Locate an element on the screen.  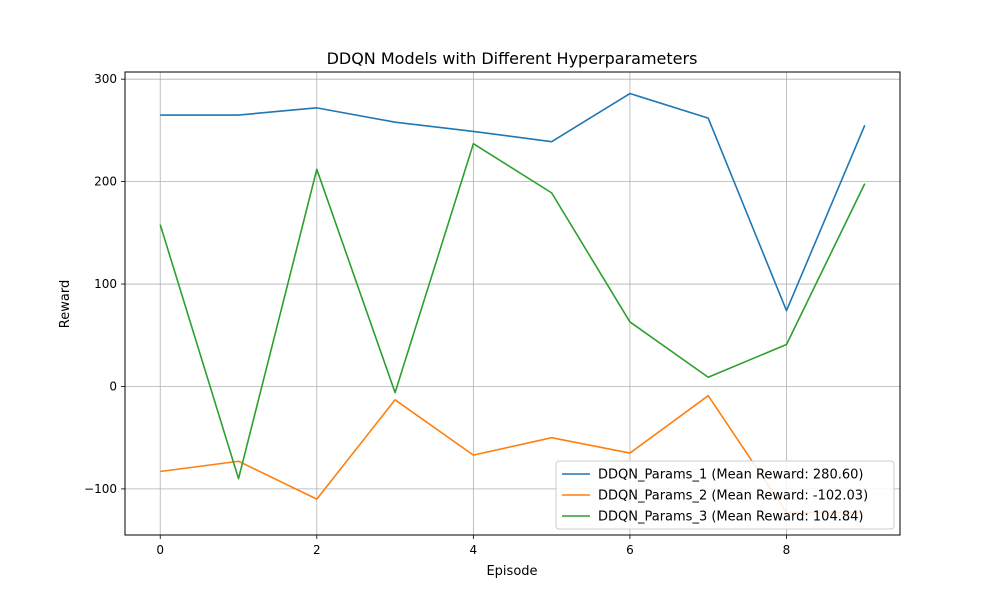
x-tick-label: 0 is located at coordinates (160, 550).